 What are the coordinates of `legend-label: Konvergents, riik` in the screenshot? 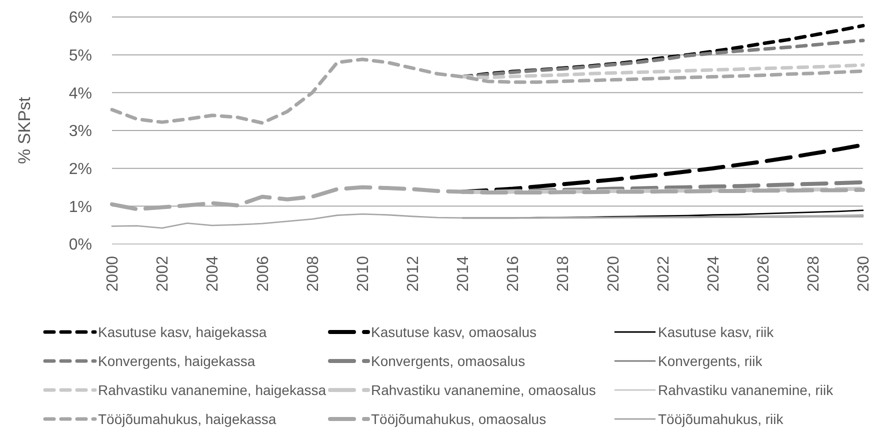 It's located at (711, 360).